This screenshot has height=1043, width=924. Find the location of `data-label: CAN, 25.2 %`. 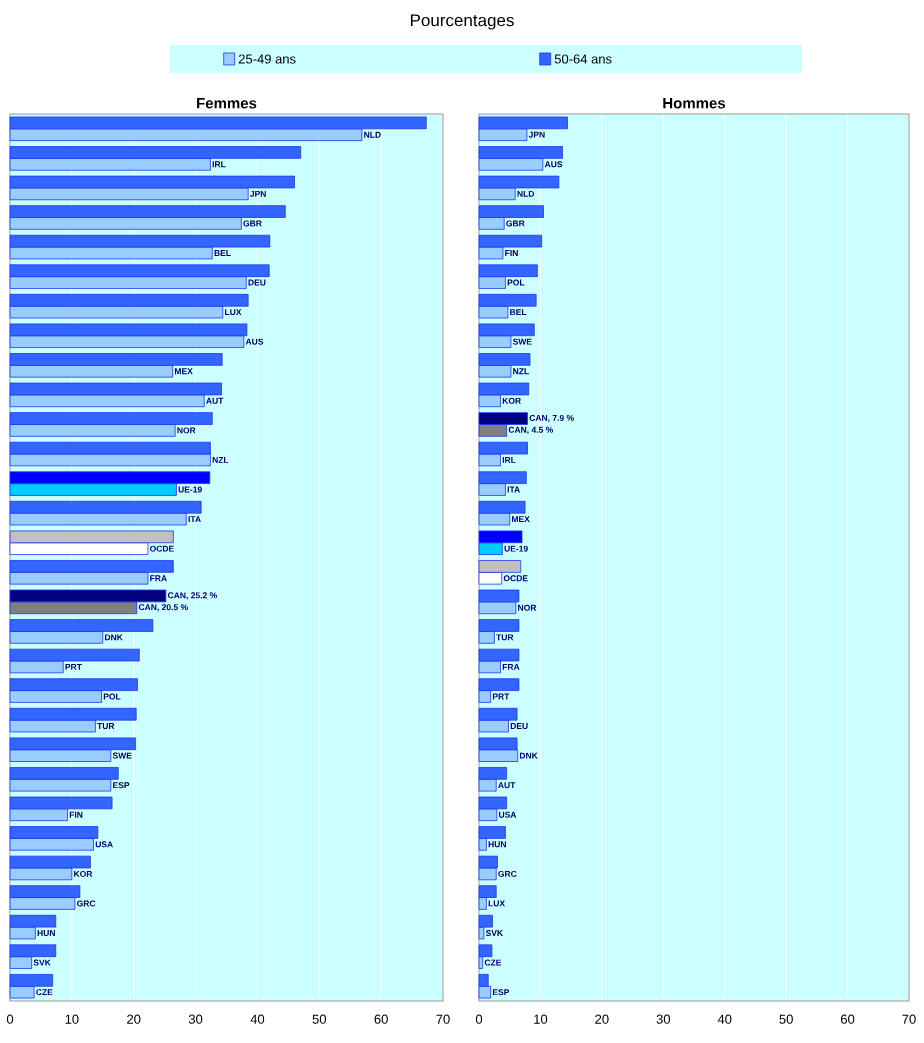

data-label: CAN, 25.2 % is located at coordinates (192, 596).